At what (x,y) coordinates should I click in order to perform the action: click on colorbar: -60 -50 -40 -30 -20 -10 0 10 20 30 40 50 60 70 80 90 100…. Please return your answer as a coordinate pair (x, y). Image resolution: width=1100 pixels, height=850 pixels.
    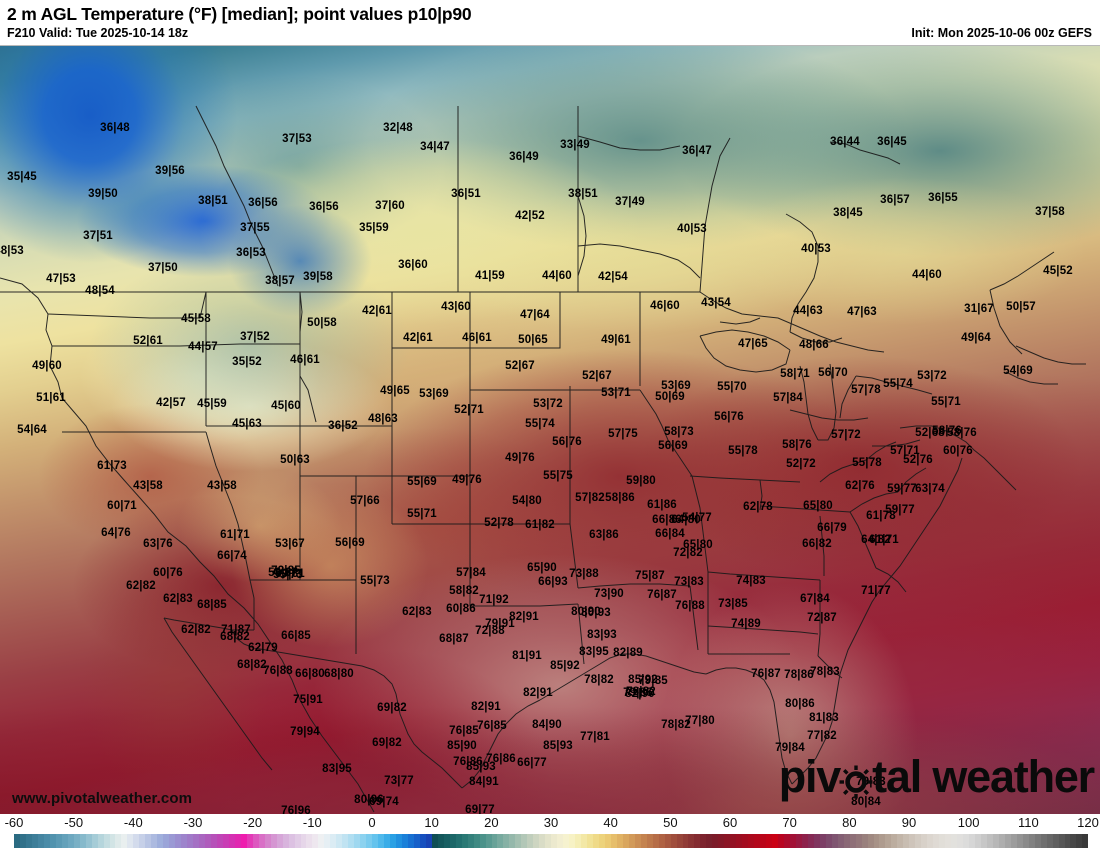
    Looking at the image, I should click on (550, 832).